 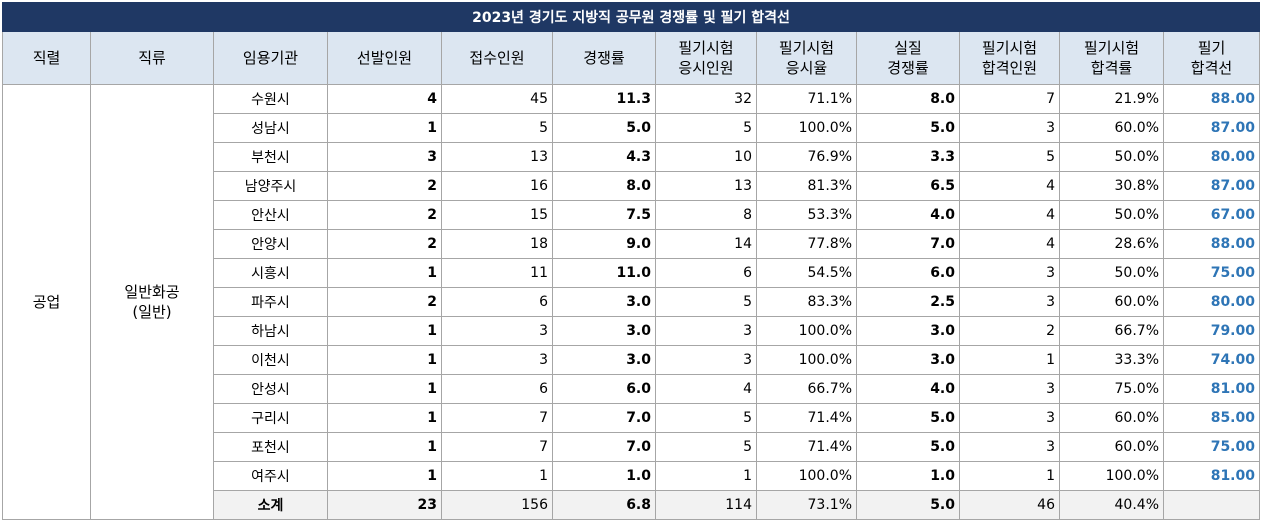 I want to click on table-row: 시흥시 1 11 11.0 6 54.5% 6.0 3 50.0% 75.00, so click(x=631, y=273).